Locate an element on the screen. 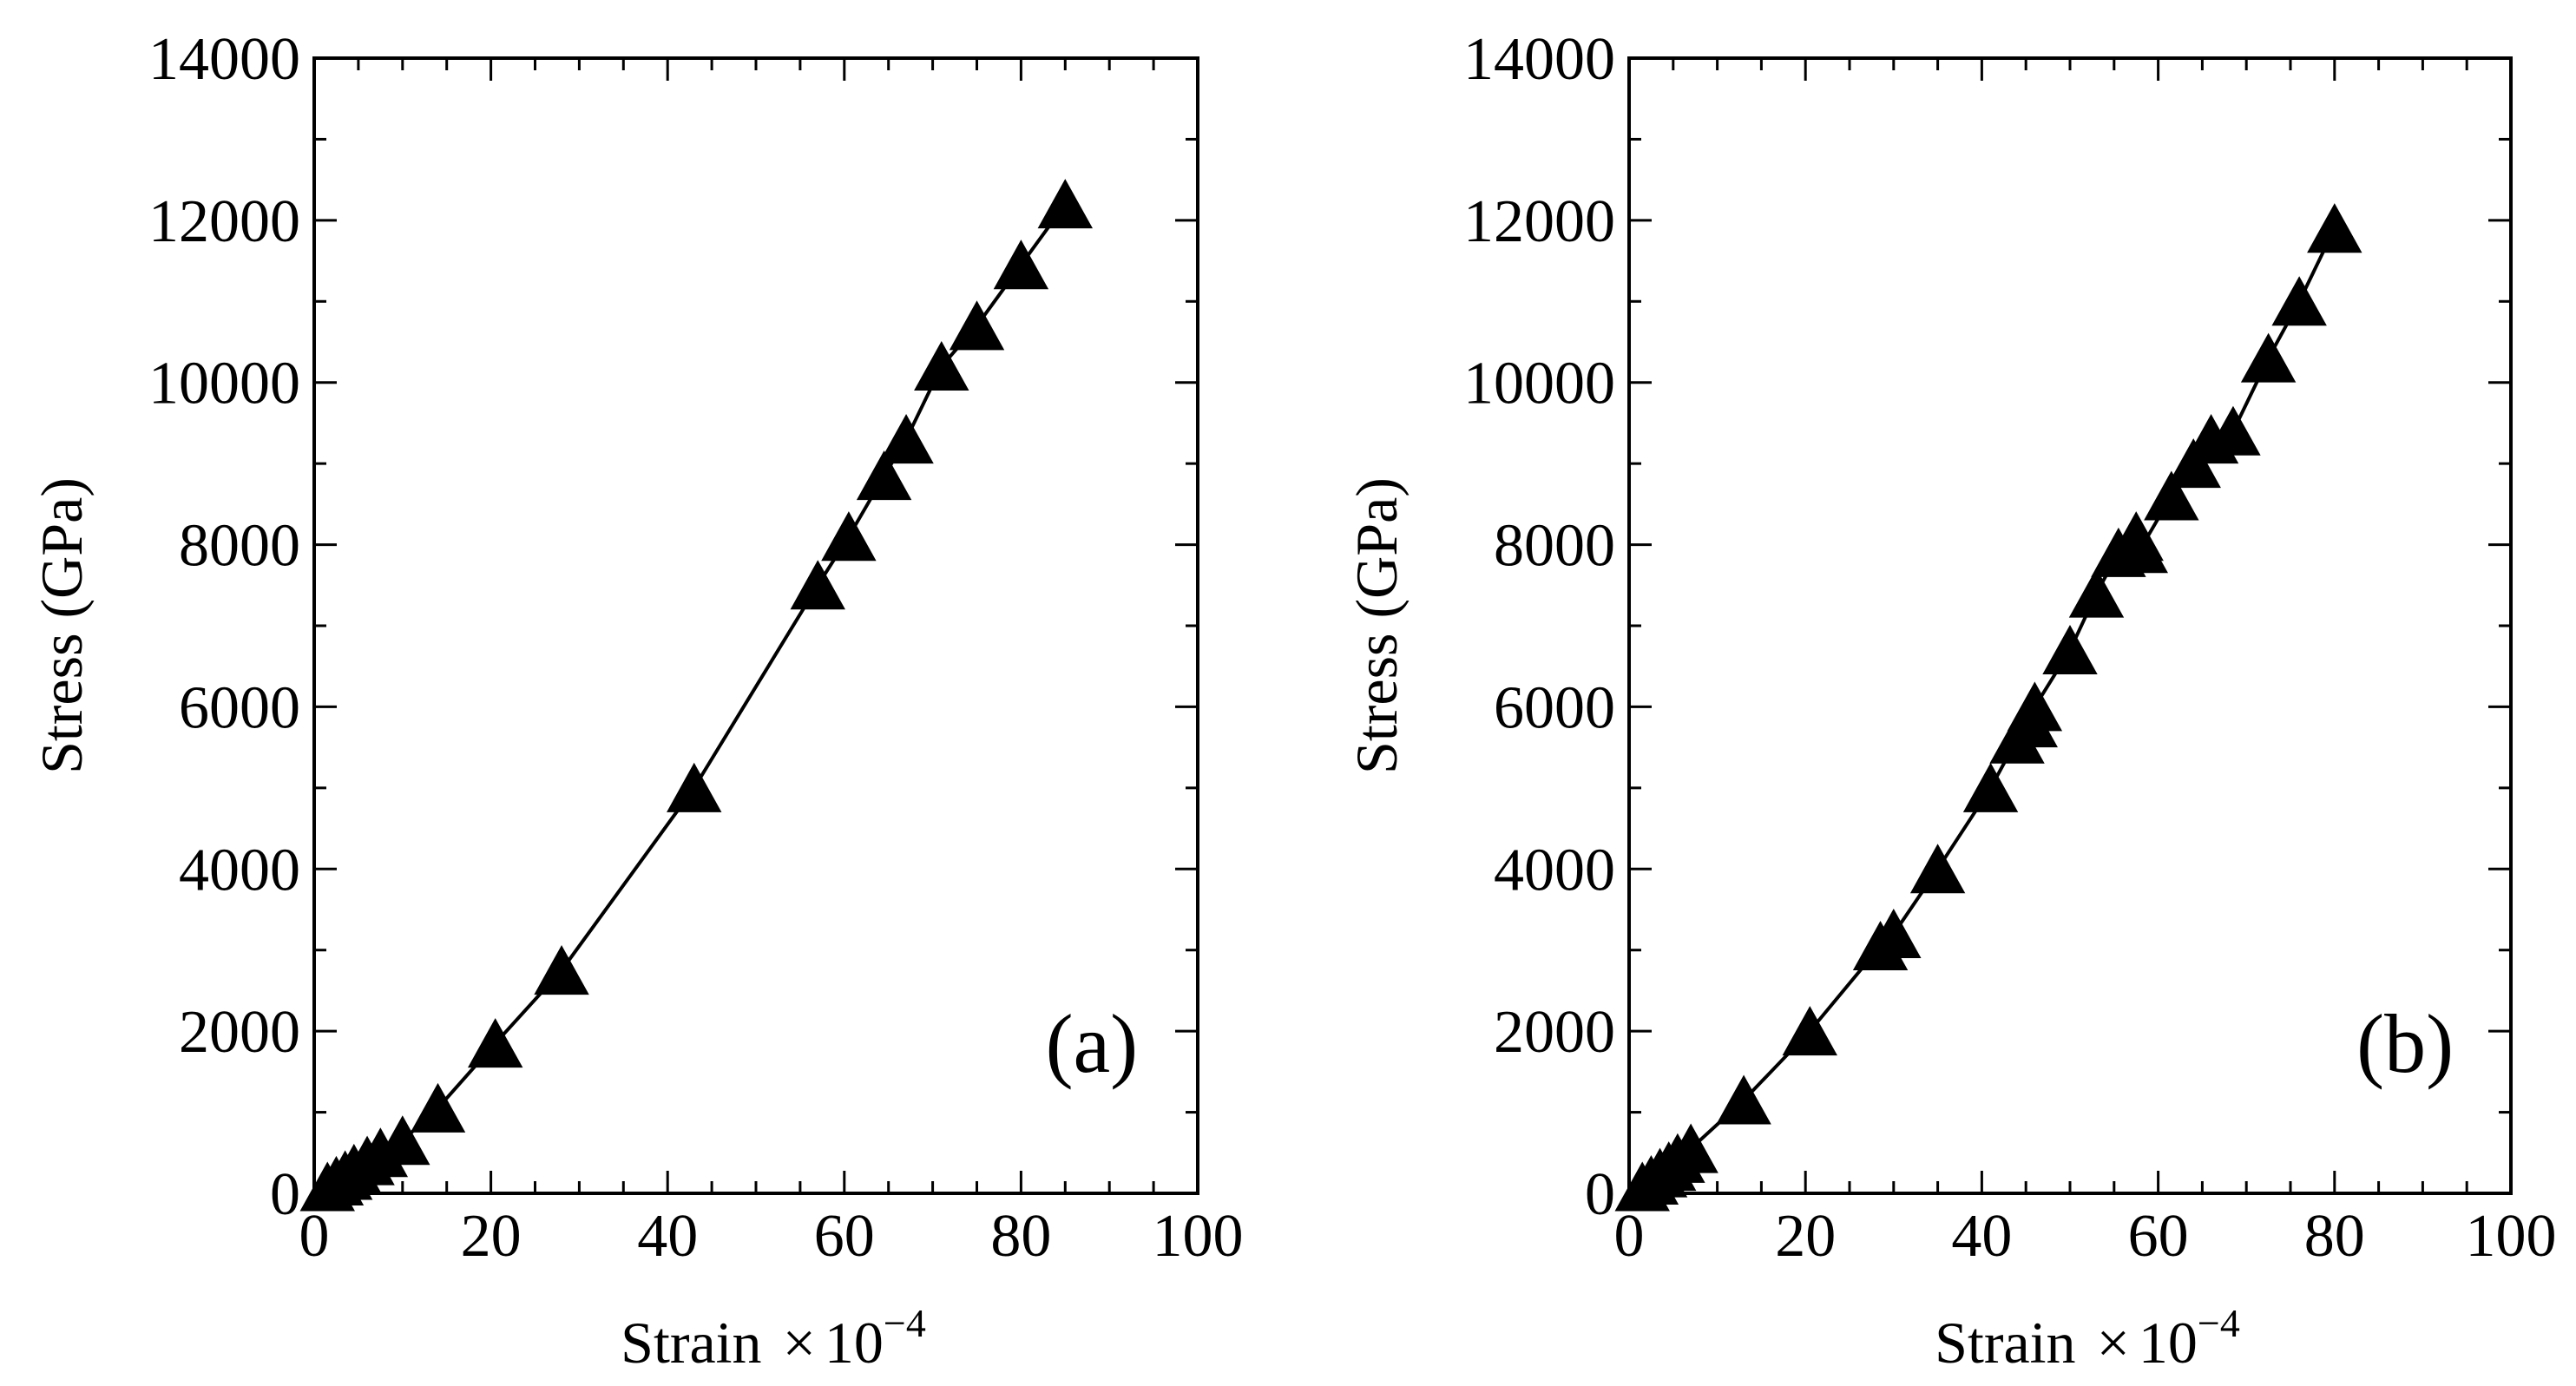  panel-label: (a) is located at coordinates (1092, 1043).